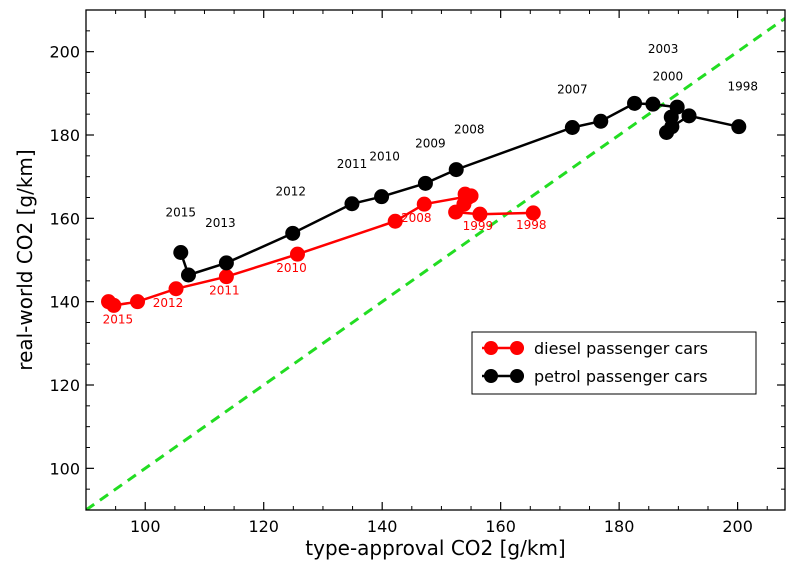 The image size is (786, 565). Describe the element at coordinates (619, 526) in the screenshot. I see `x-tick-label: 180` at that location.